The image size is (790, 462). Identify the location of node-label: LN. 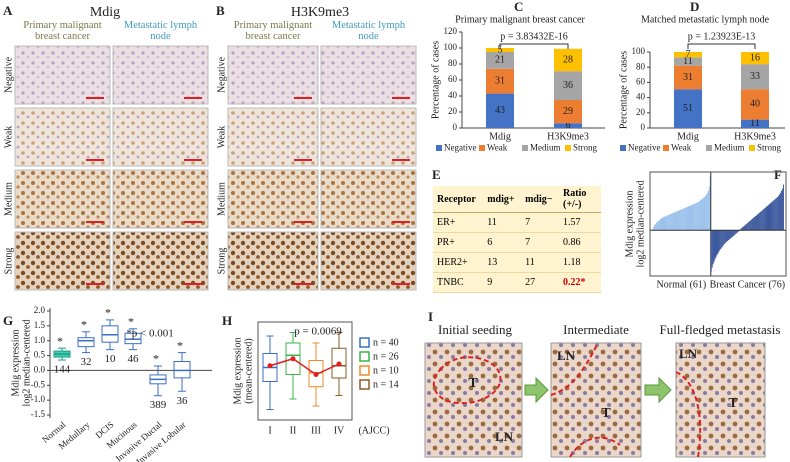
(688, 353).